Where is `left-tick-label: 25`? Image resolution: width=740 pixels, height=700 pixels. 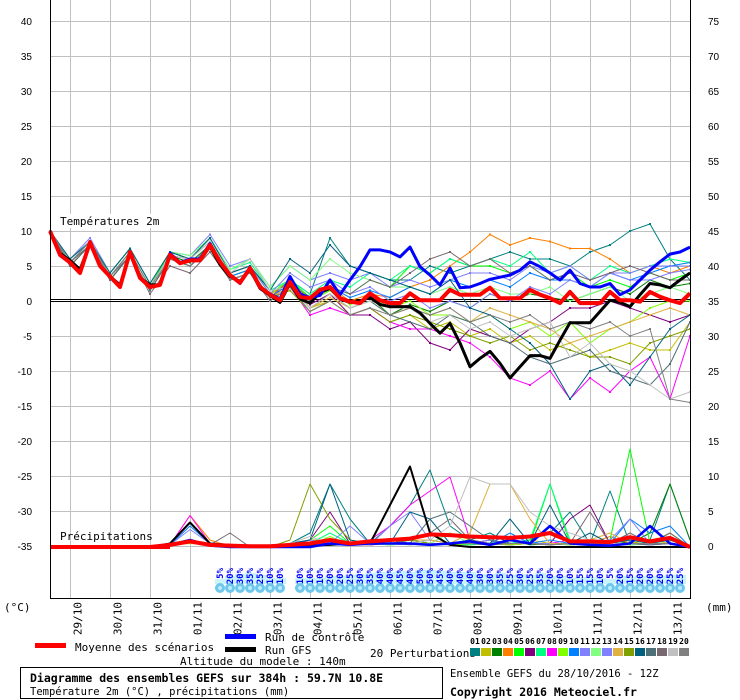 left-tick-label: 25 is located at coordinates (27, 127).